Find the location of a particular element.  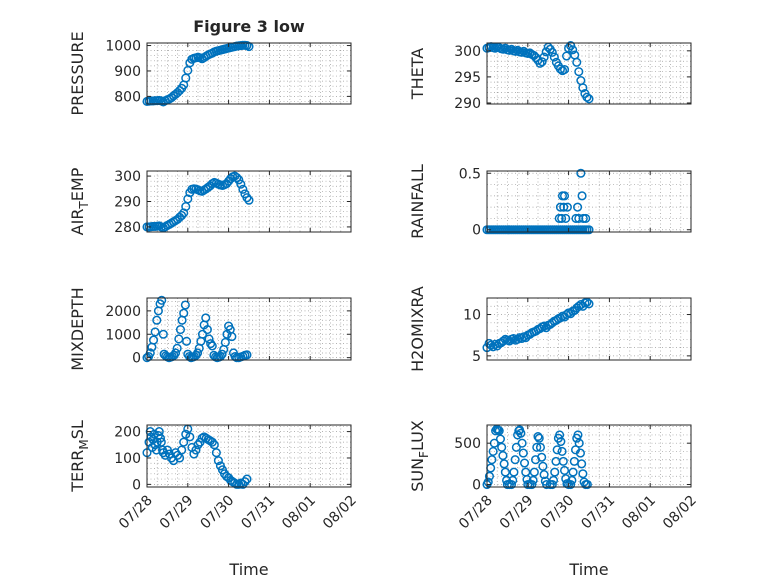

y-axis-label: SUNFLUX is located at coordinates (419, 456).